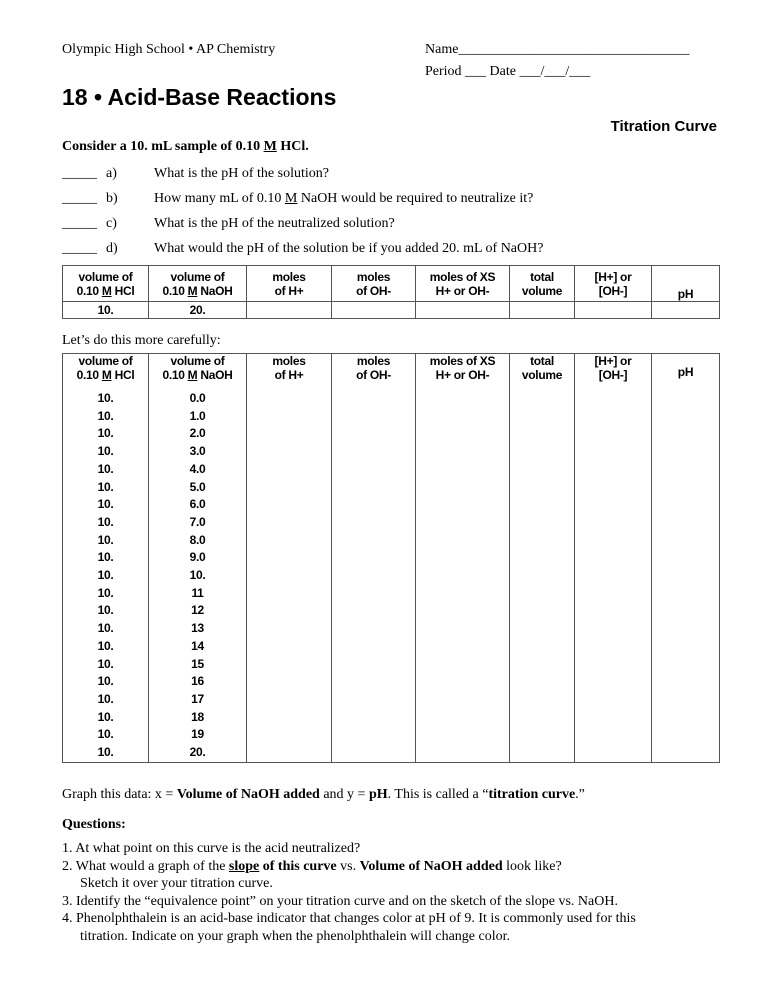  What do you see at coordinates (508, 71) in the screenshot?
I see `period-date-field: Period ___ Date ___/___/___` at bounding box center [508, 71].